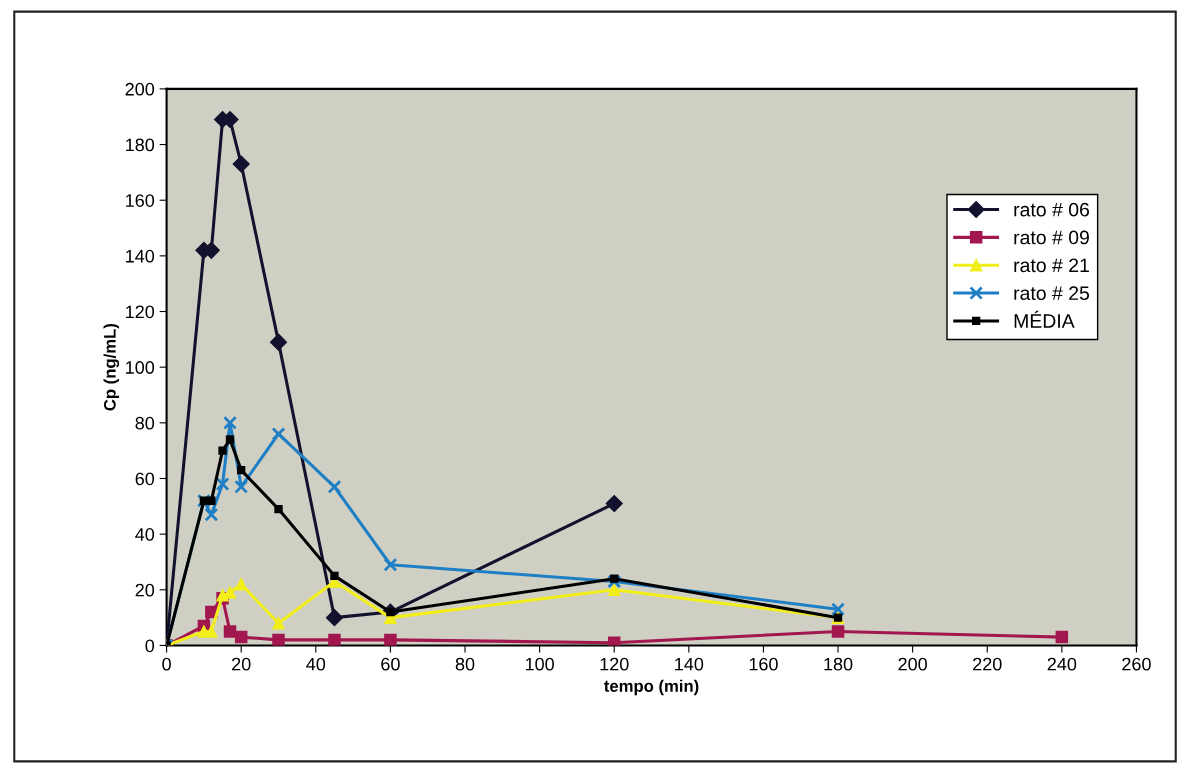 The height and width of the screenshot is (773, 1190). Describe the element at coordinates (166, 664) in the screenshot. I see `x-tick-label: 0` at that location.